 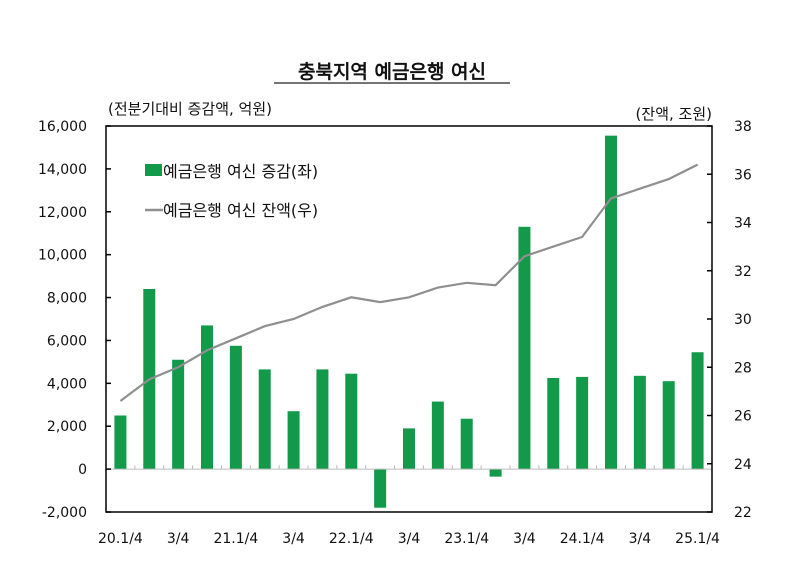 What do you see at coordinates (743, 465) in the screenshot?
I see `right-tick-label: 24` at bounding box center [743, 465].